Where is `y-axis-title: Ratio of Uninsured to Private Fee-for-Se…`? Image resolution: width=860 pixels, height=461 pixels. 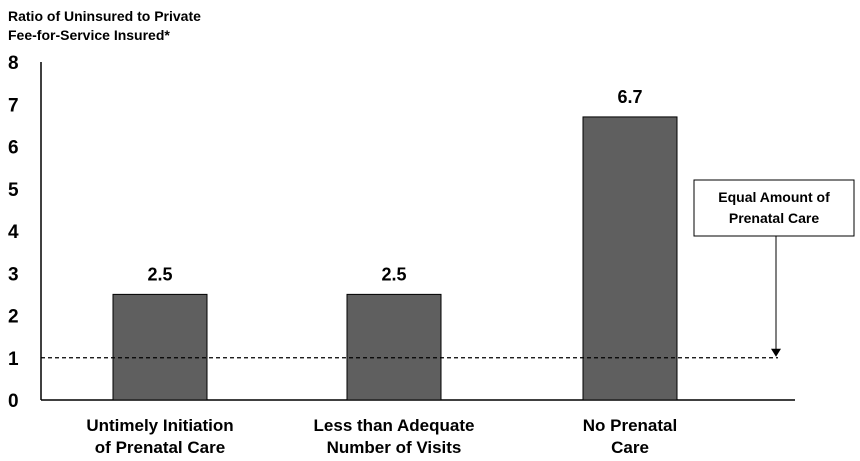
y-axis-title: Ratio of Uninsured to Private Fee-for-Se… is located at coordinates (104, 25).